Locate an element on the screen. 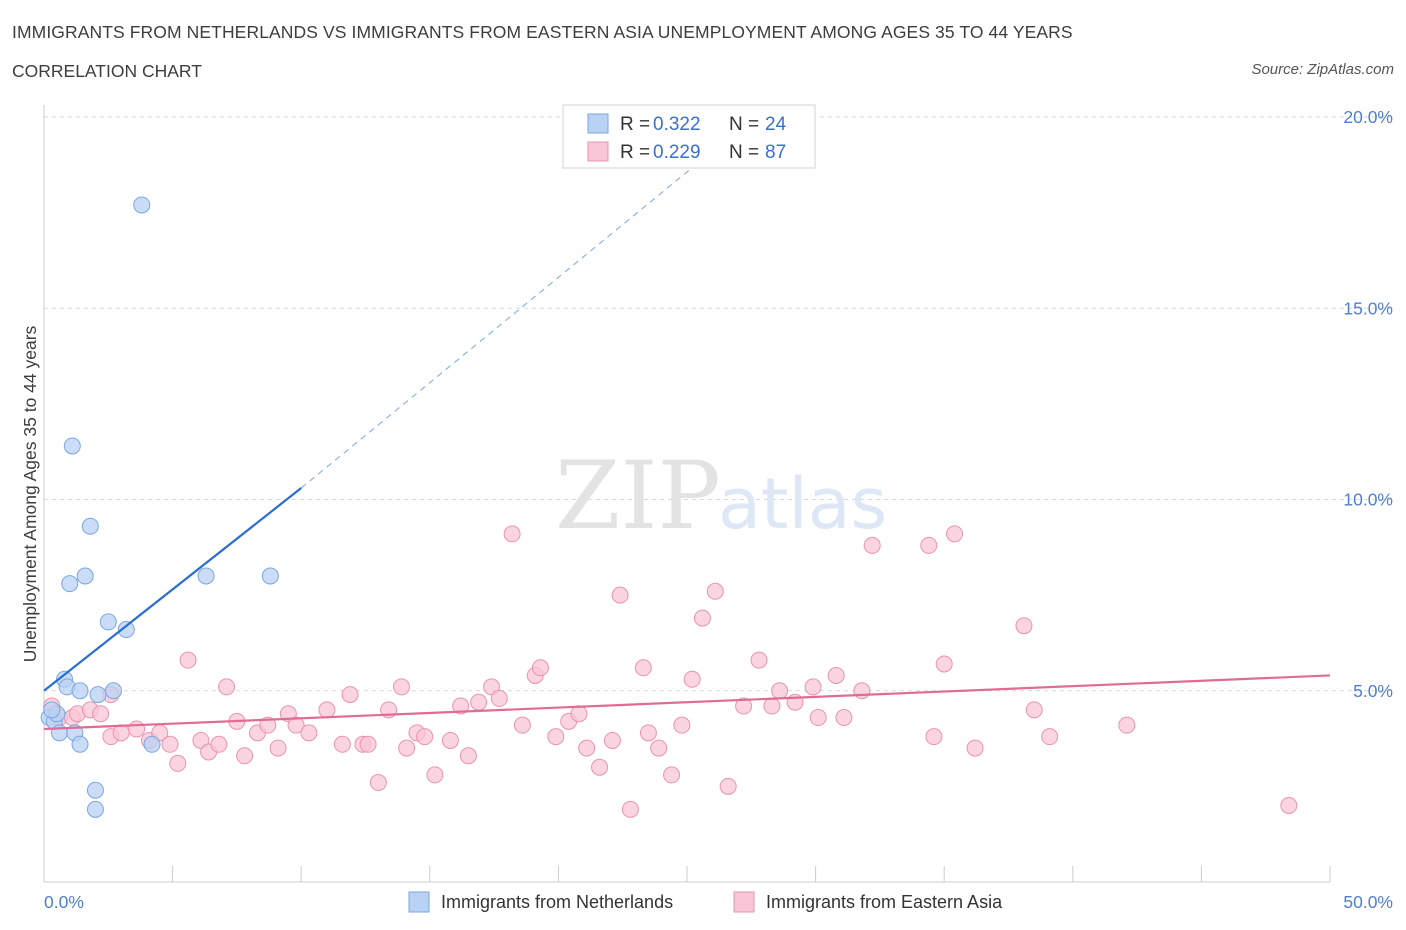 Image resolution: width=1406 pixels, height=930 pixels. bottom-legend-label-netherlands: Immigrants from Netherlands is located at coordinates (557, 902).